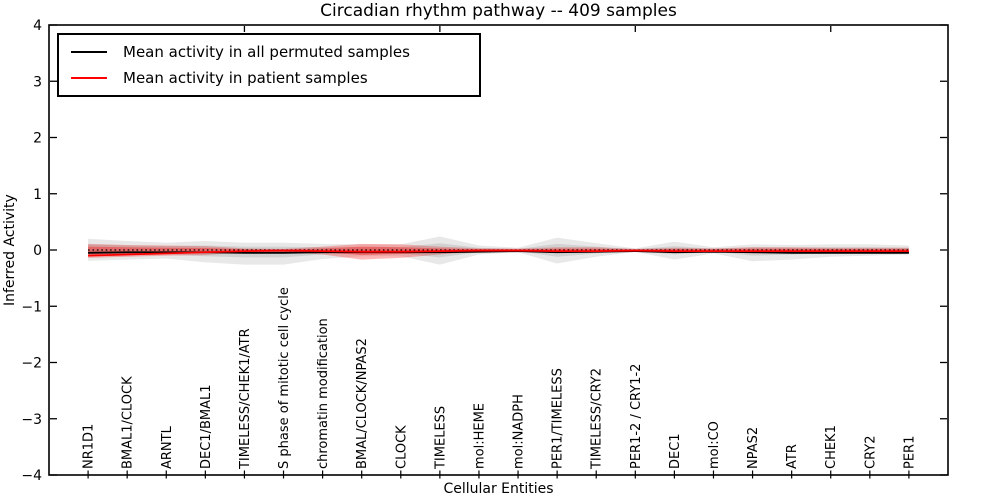 This screenshot has height=500, width=1000. Describe the element at coordinates (636, 416) in the screenshot. I see `x-category-label: PER1-2 / CRY1-2` at that location.